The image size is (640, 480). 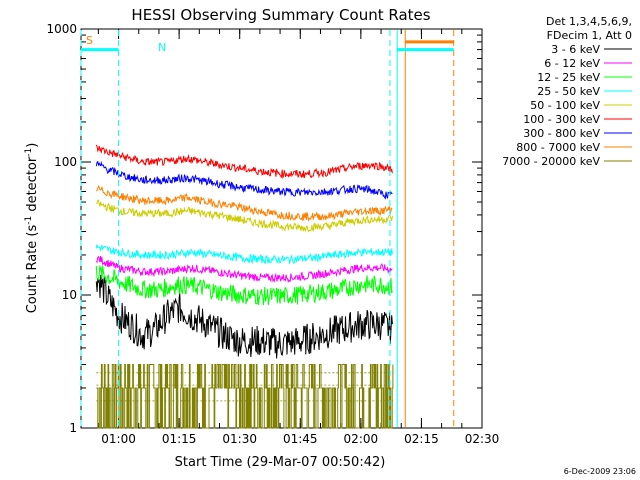 I want to click on y-tick-label: 1000, so click(x=61, y=29).